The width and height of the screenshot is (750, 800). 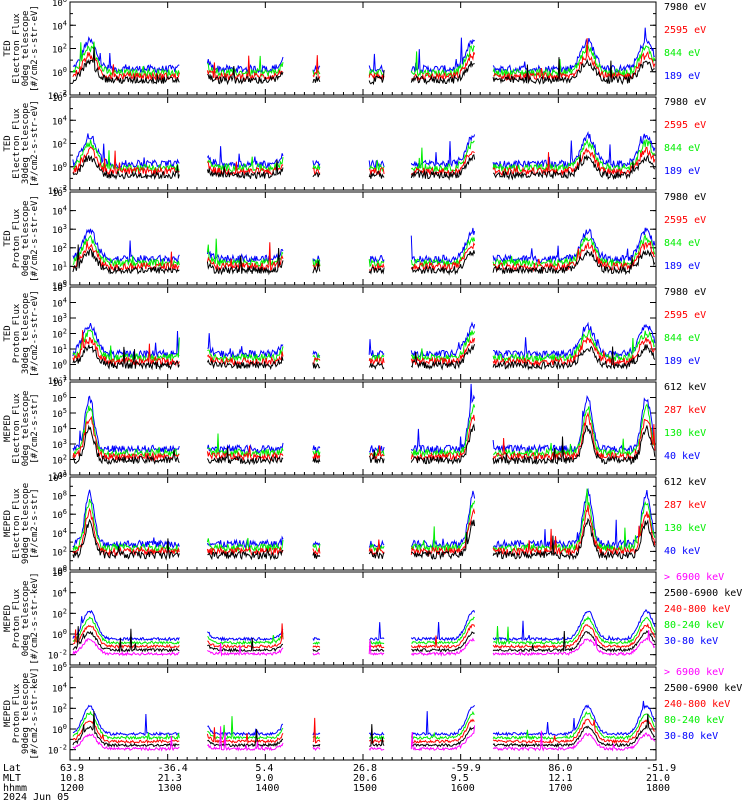 What do you see at coordinates (170, 778) in the screenshot?
I see `x-tick-label-mlt: 21.3` at bounding box center [170, 778].